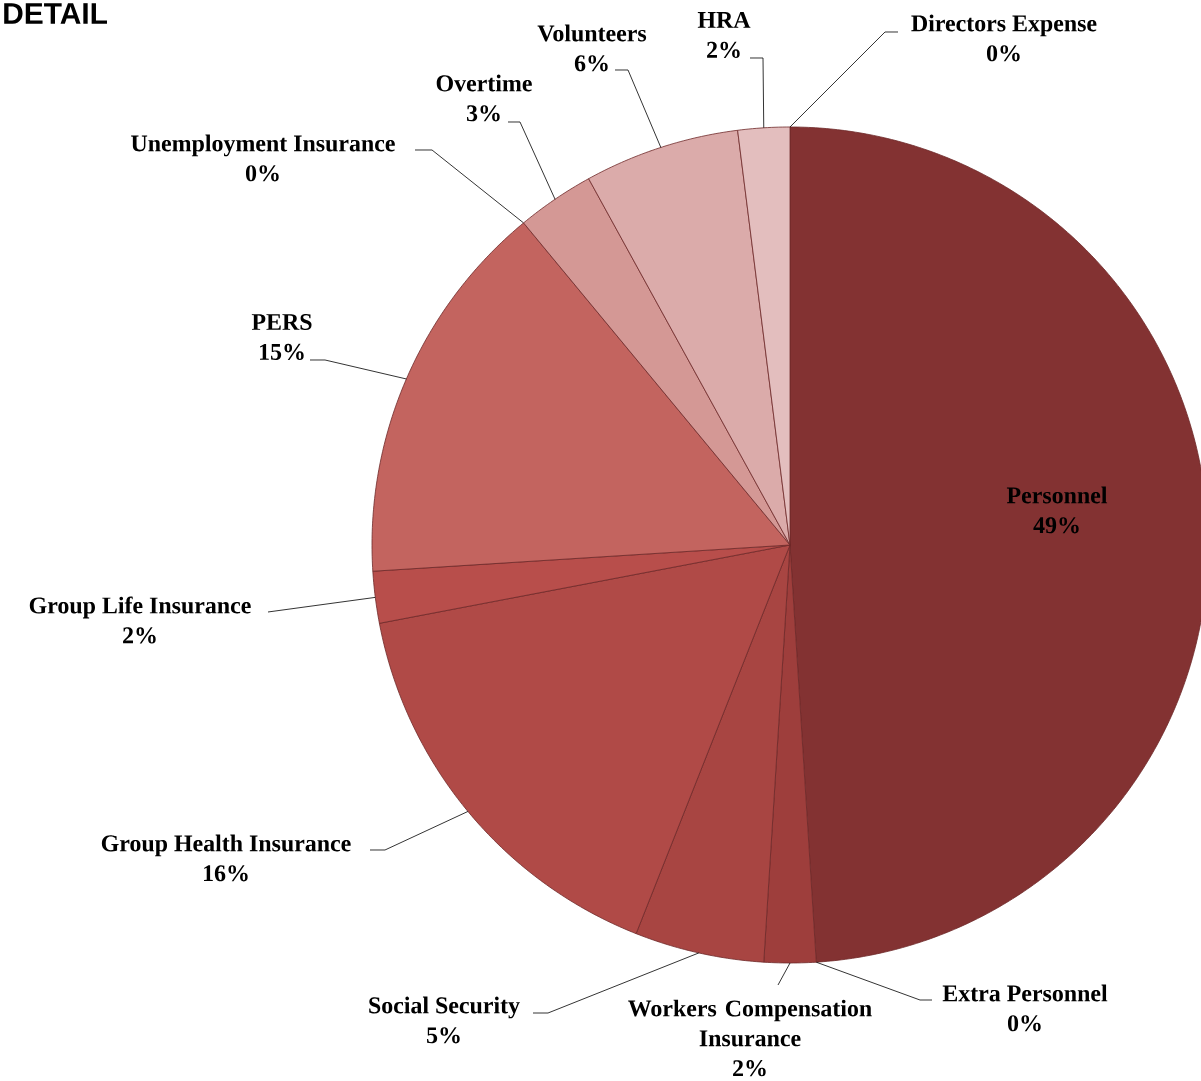  What do you see at coordinates (226, 873) in the screenshot?
I see `data-label: 16%` at bounding box center [226, 873].